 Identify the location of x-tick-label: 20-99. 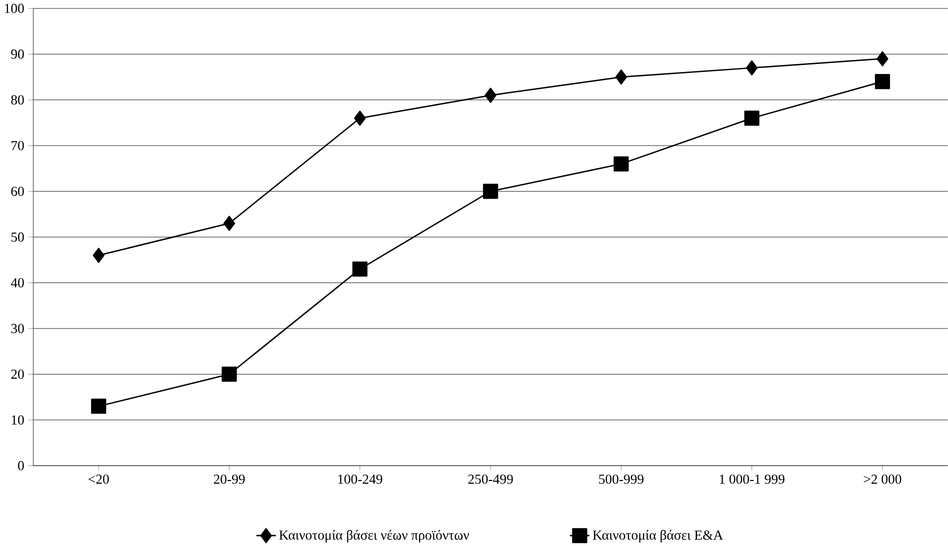
(229, 479).